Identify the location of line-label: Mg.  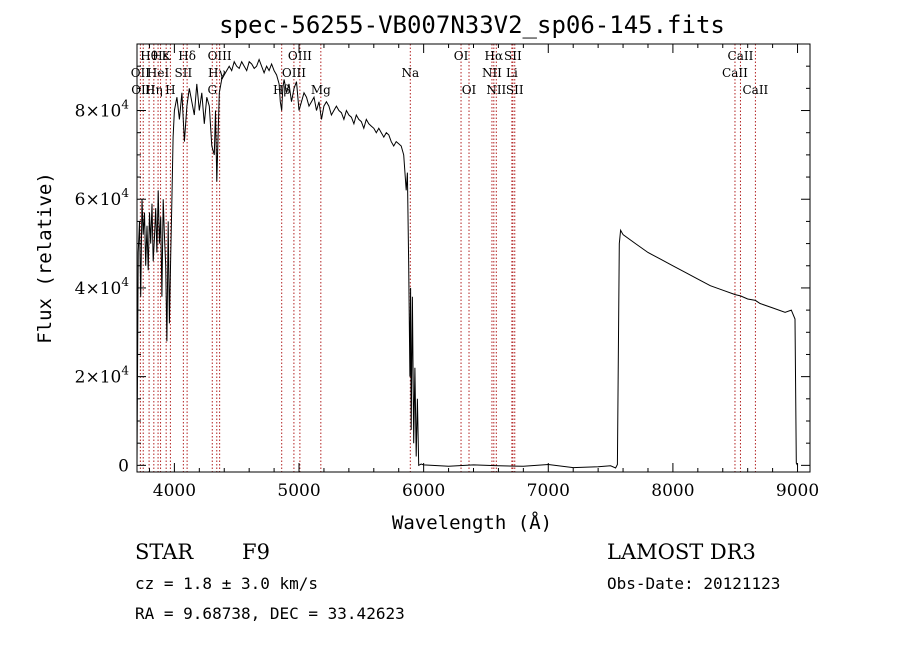
(321, 90).